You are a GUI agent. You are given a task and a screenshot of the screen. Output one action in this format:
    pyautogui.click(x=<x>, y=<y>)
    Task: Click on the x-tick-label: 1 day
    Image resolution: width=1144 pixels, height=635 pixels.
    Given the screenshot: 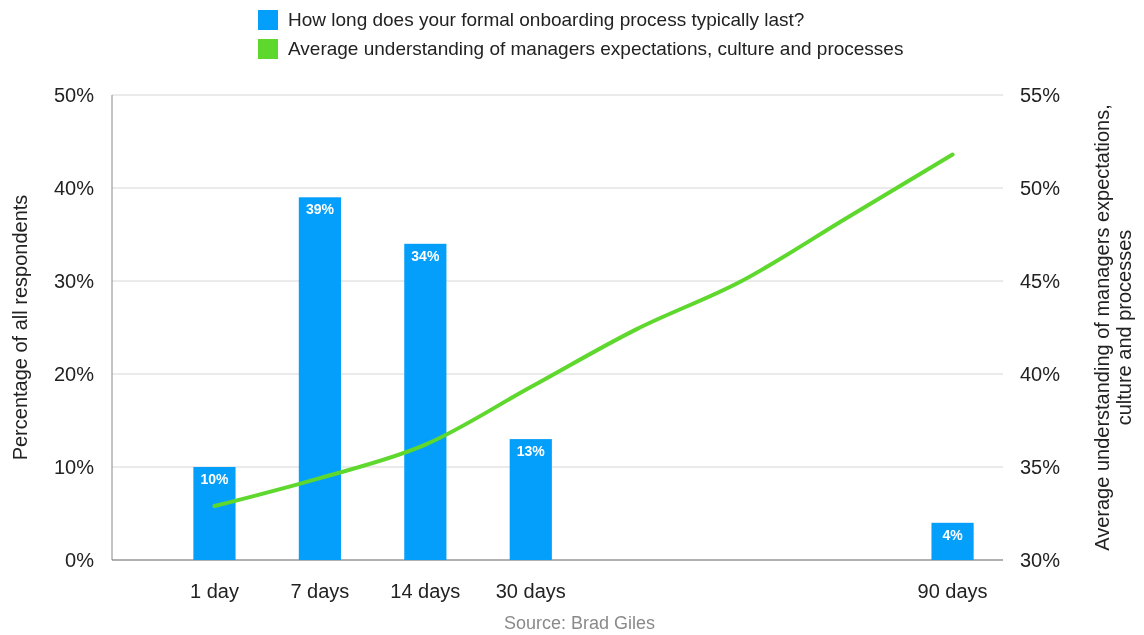 What is the action you would take?
    pyautogui.click(x=214, y=591)
    